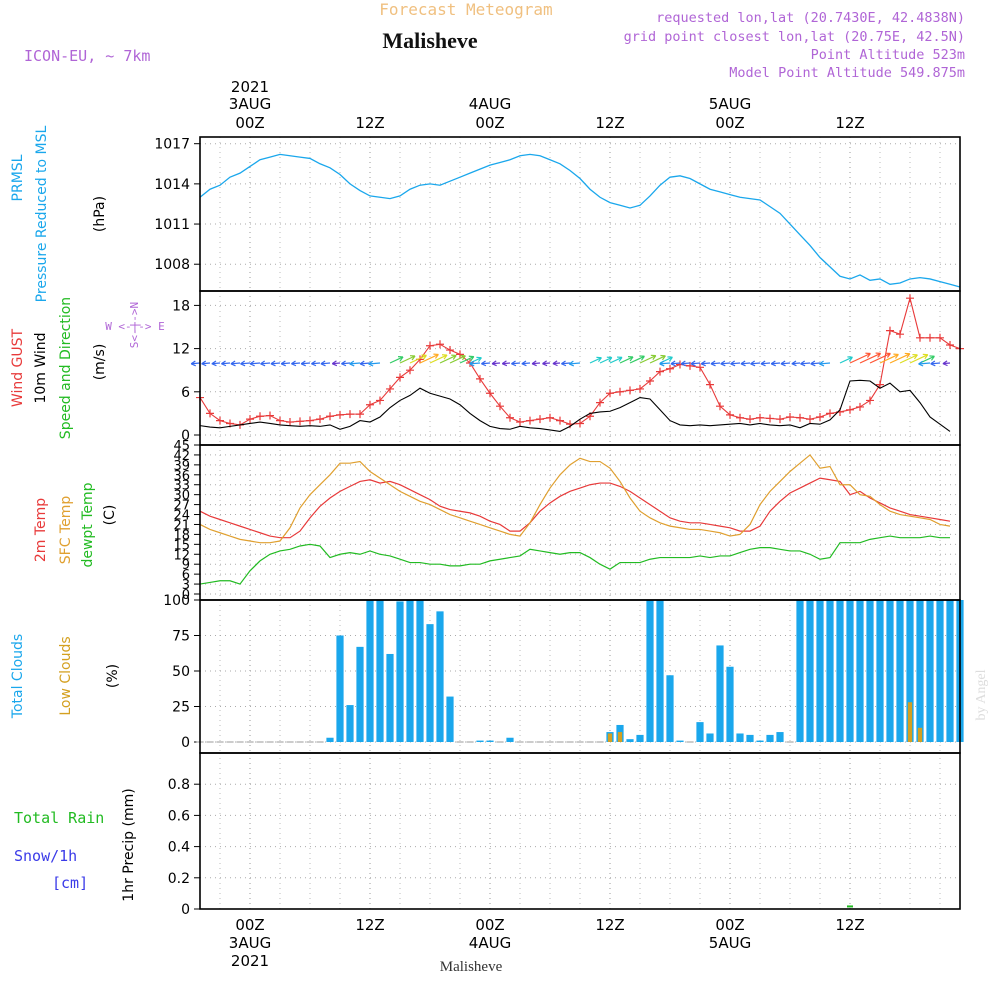 The image size is (1000, 1000). Describe the element at coordinates (181, 525) in the screenshot. I see `y-tick-label: 21` at that location.